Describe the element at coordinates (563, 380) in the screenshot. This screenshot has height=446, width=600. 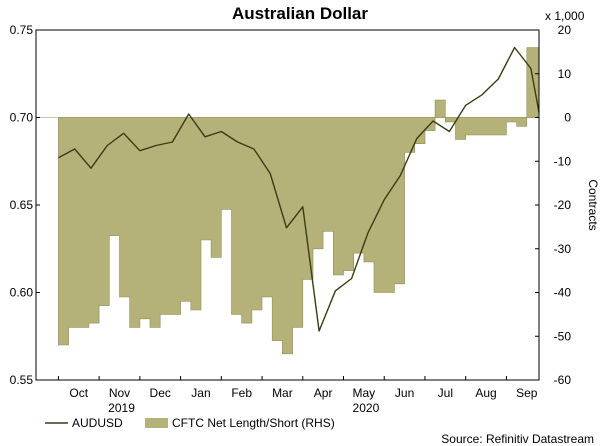
I see `right-tick-label: -60` at that location.